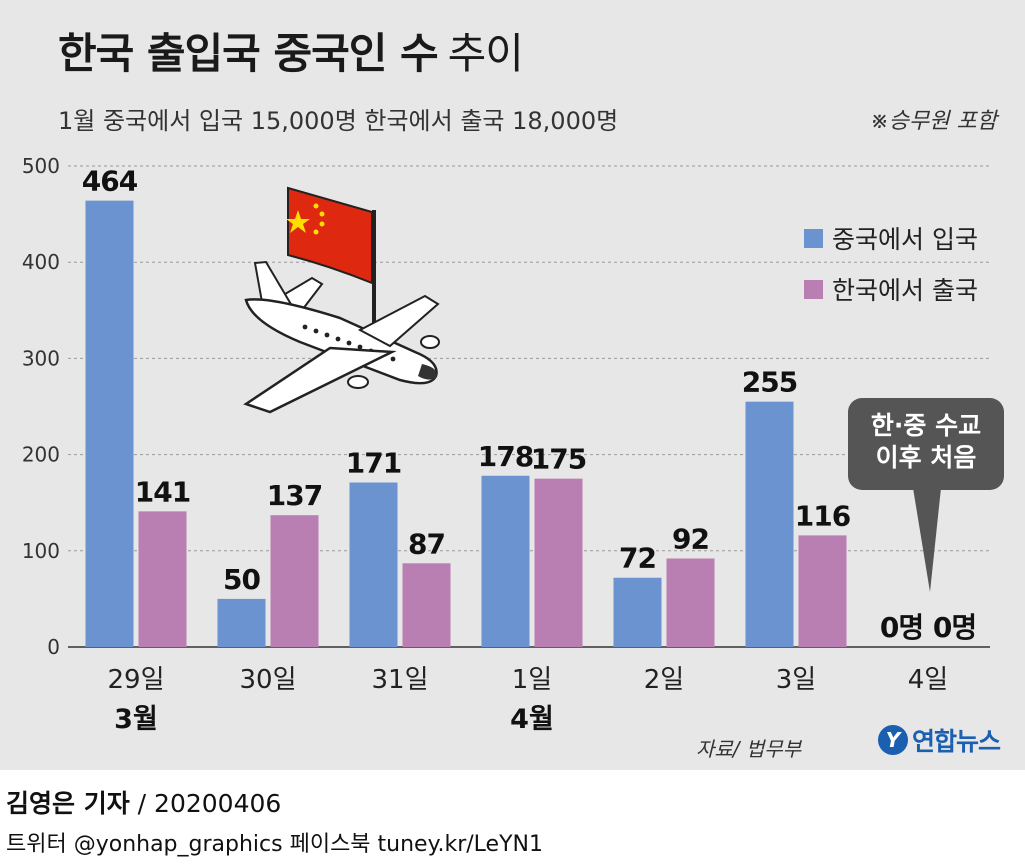 This screenshot has width=1025, height=864. Describe the element at coordinates (928, 680) in the screenshot. I see `x-tick-label: 4일` at that location.